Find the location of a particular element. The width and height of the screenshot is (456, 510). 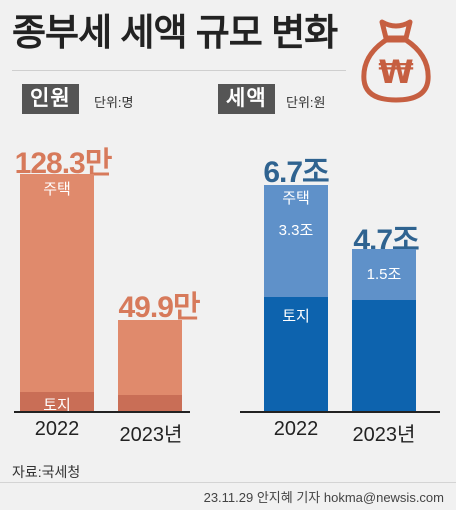

tax-2023-bar: 1.5조 is located at coordinates (384, 330).